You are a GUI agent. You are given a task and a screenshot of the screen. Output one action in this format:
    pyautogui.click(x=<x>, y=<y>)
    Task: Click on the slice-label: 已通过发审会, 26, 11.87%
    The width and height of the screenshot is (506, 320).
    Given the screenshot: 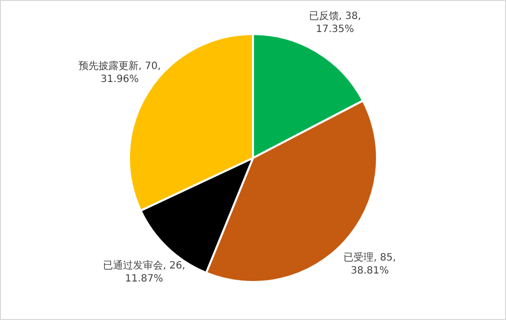 What is the action you would take?
    pyautogui.click(x=144, y=271)
    